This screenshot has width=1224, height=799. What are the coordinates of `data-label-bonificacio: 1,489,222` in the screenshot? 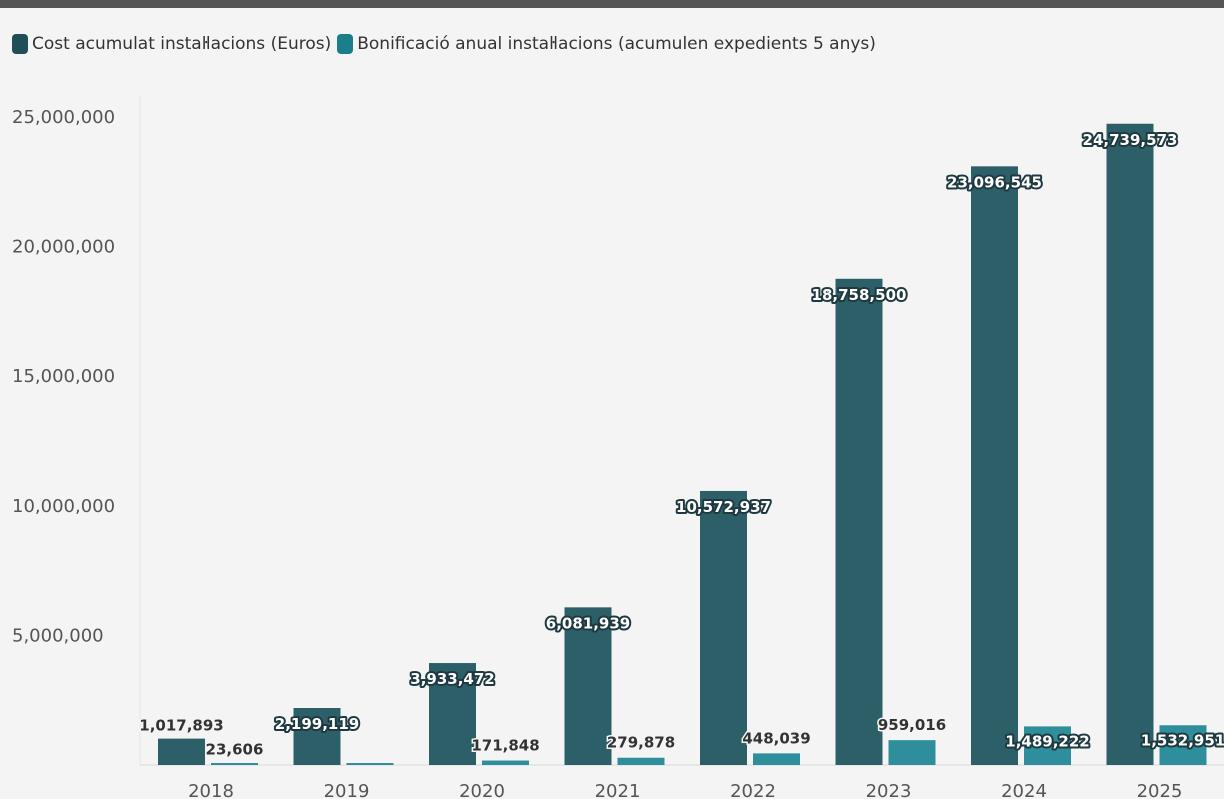 It's located at (1047, 741).